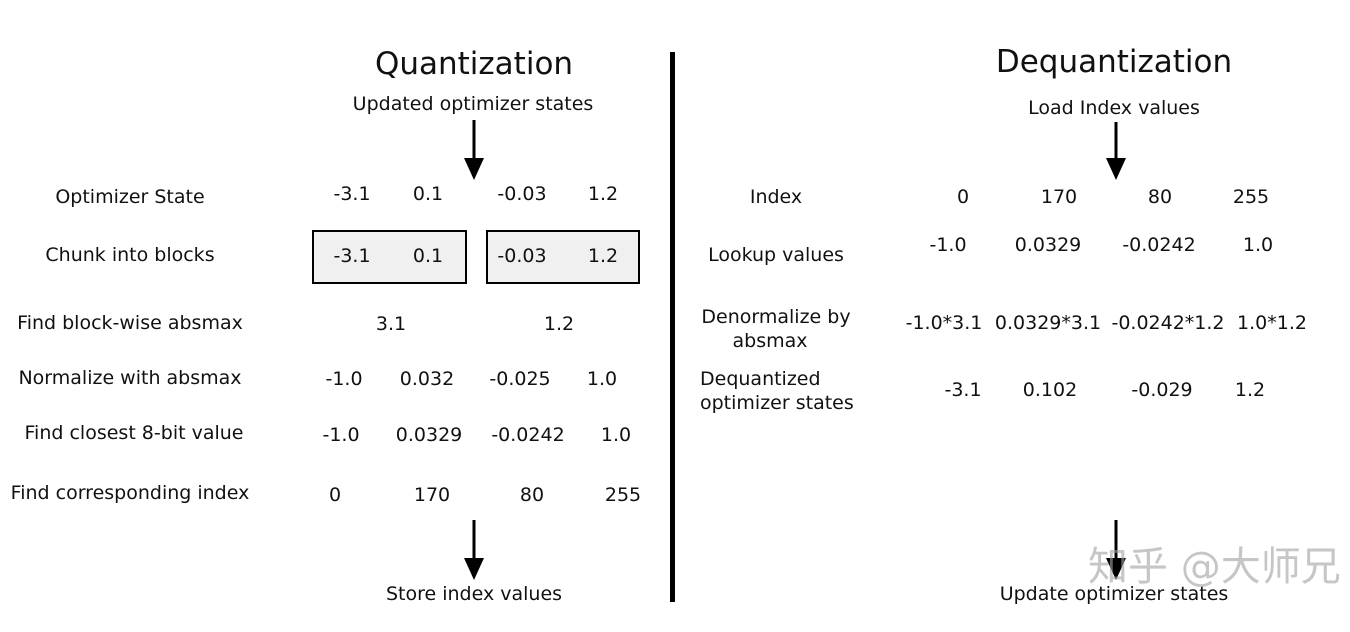 The image size is (1350, 632). Describe the element at coordinates (474, 594) in the screenshot. I see `quantization-output-label: Store index values` at that location.